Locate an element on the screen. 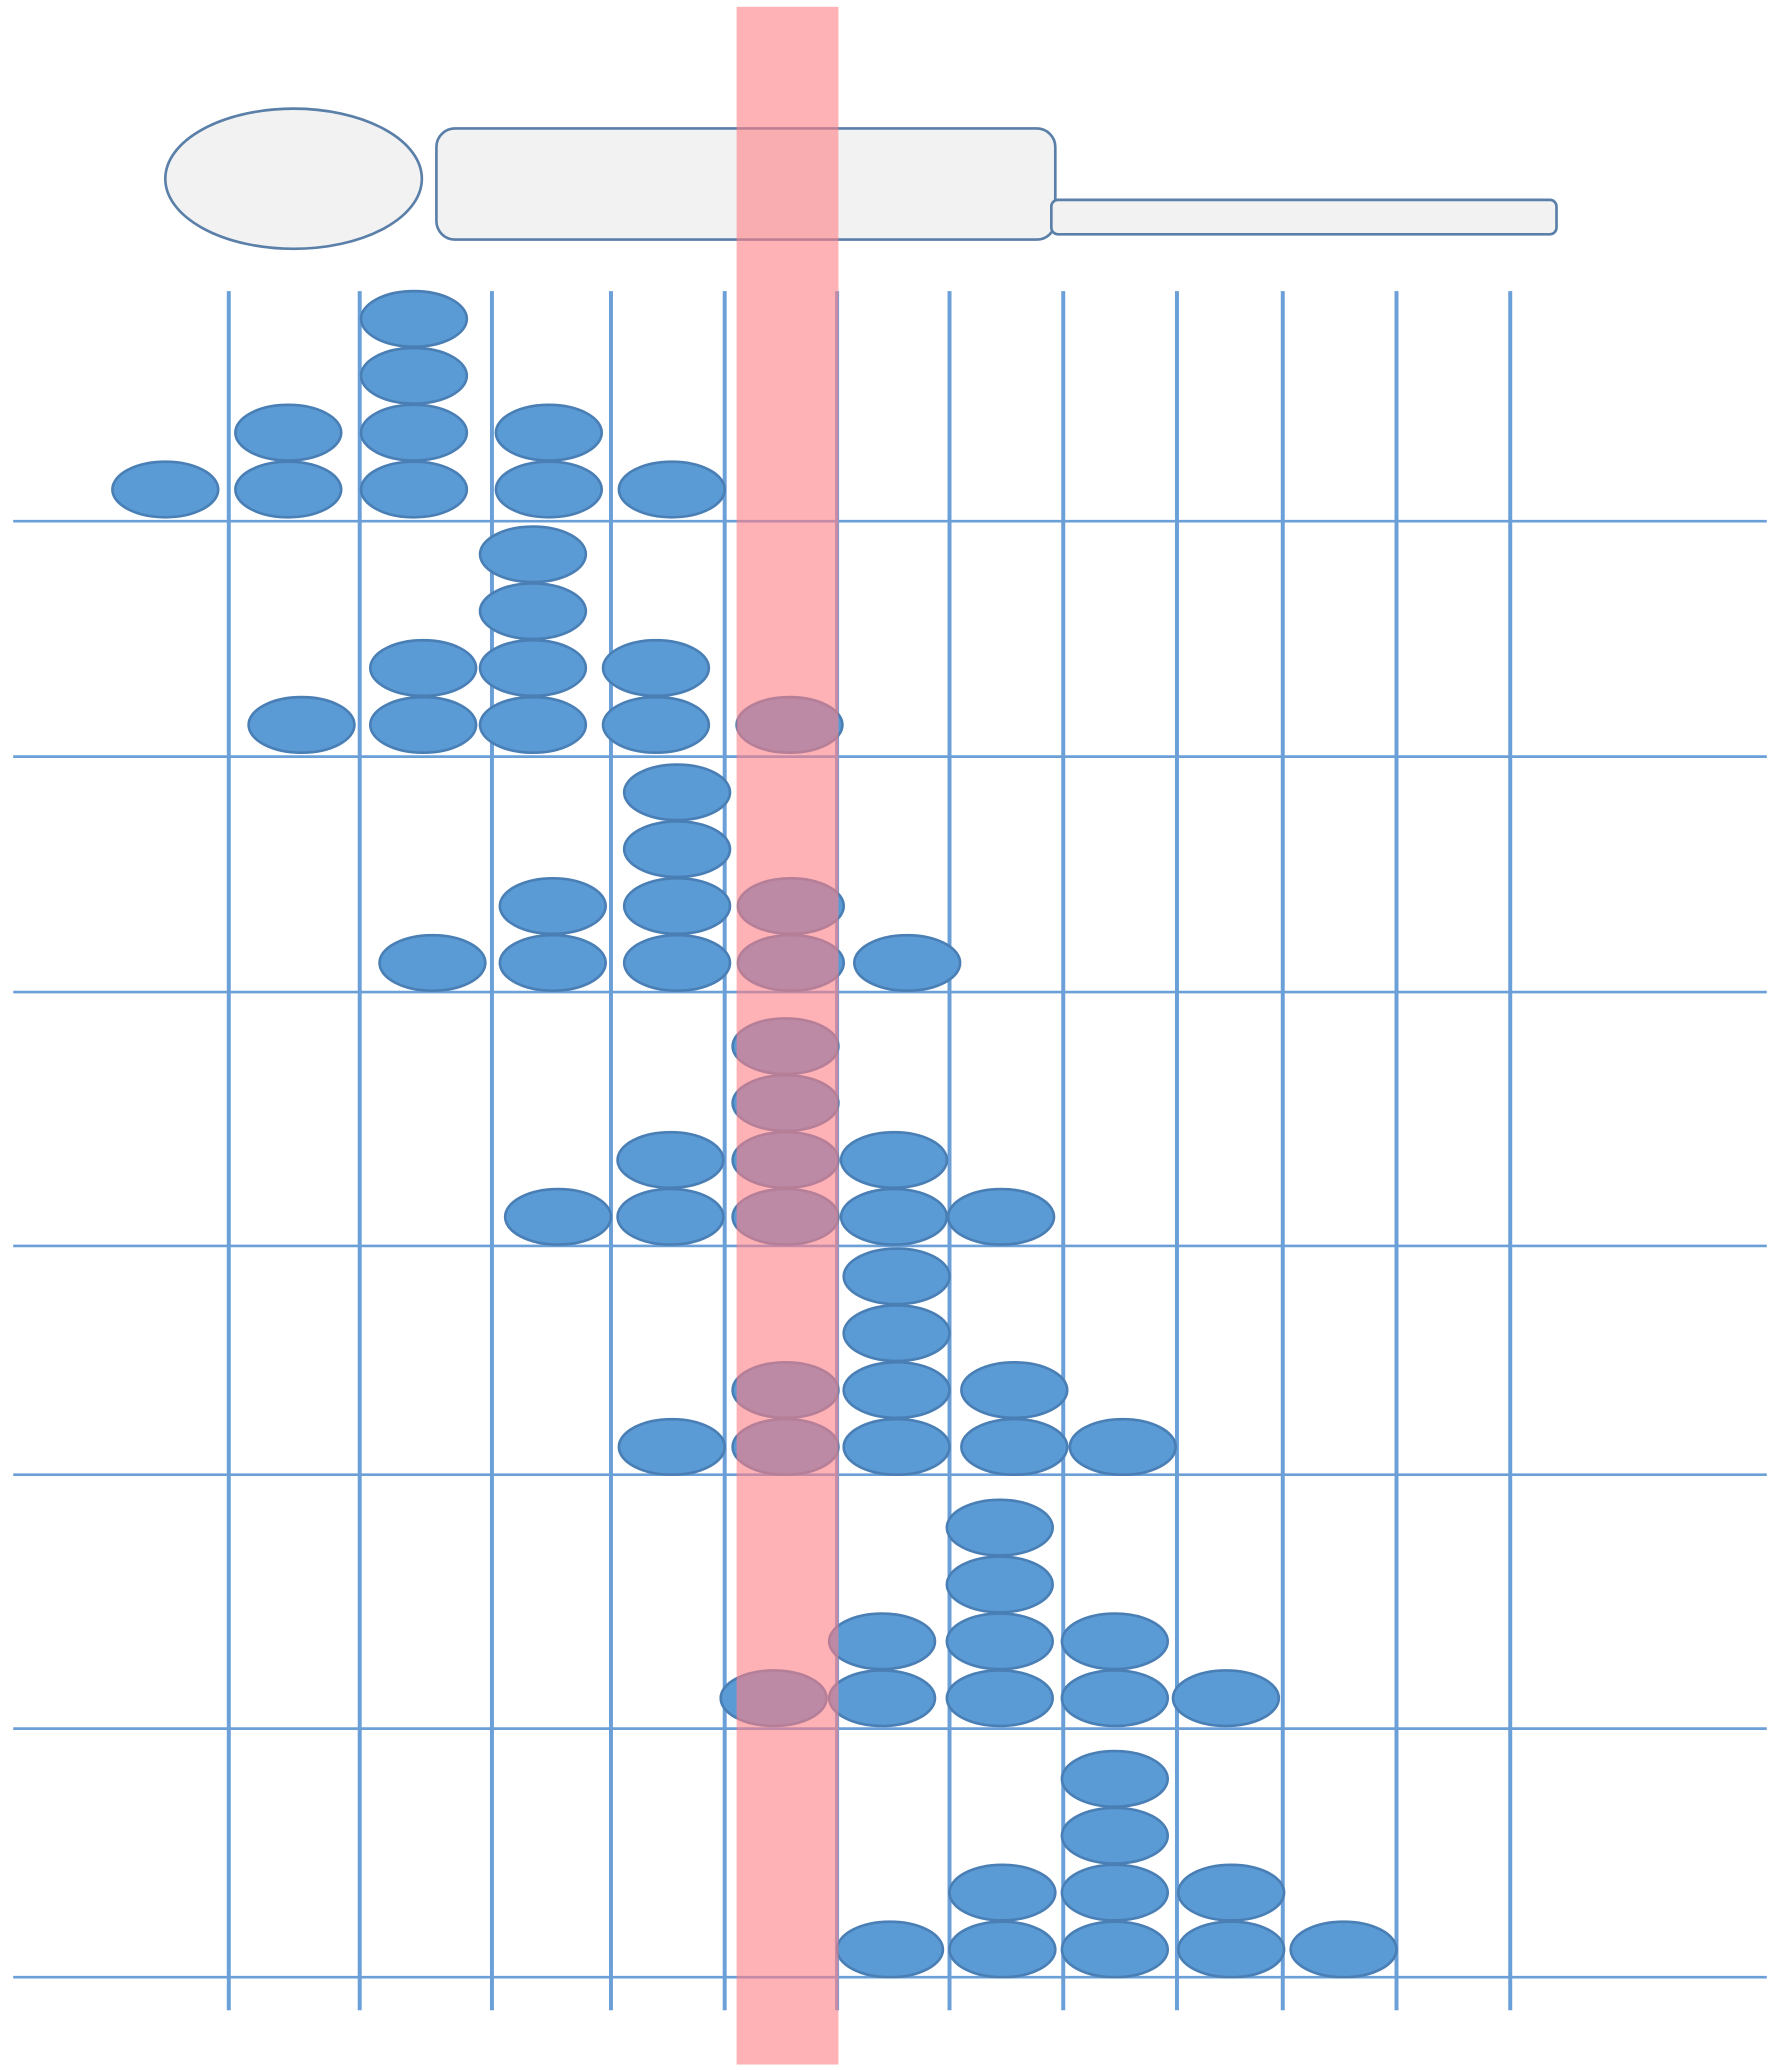  highlight-band is located at coordinates (787, 1035).